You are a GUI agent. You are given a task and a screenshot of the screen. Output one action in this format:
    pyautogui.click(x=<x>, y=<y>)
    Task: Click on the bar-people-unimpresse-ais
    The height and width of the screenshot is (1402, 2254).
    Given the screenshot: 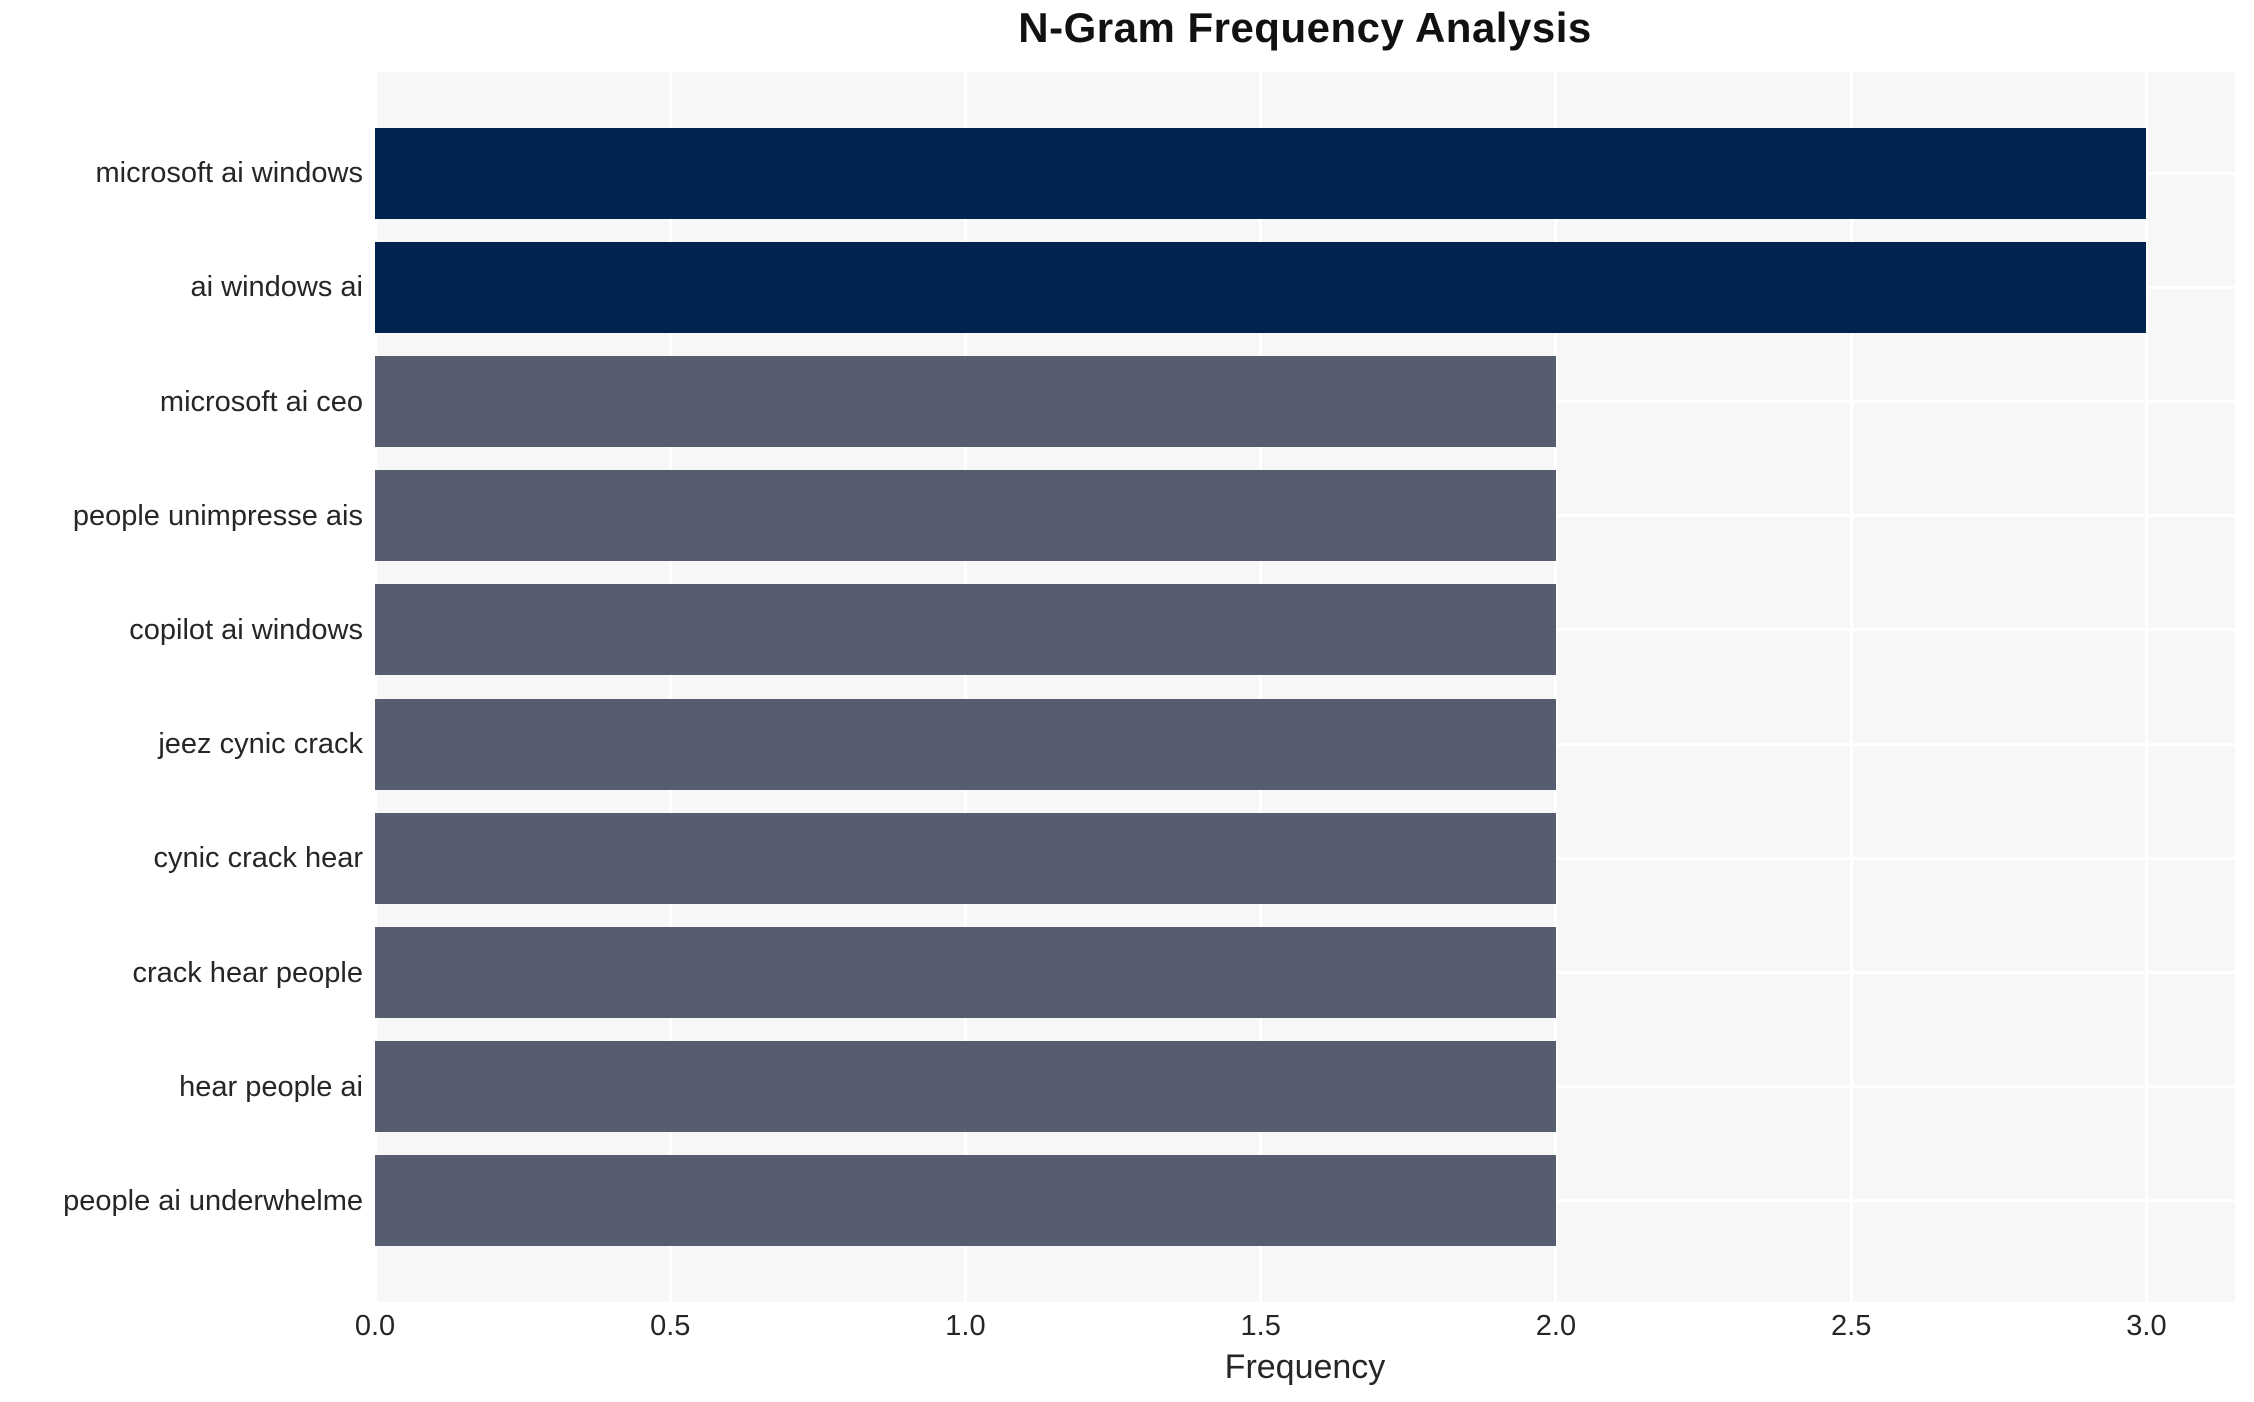 What is the action you would take?
    pyautogui.click(x=965, y=516)
    